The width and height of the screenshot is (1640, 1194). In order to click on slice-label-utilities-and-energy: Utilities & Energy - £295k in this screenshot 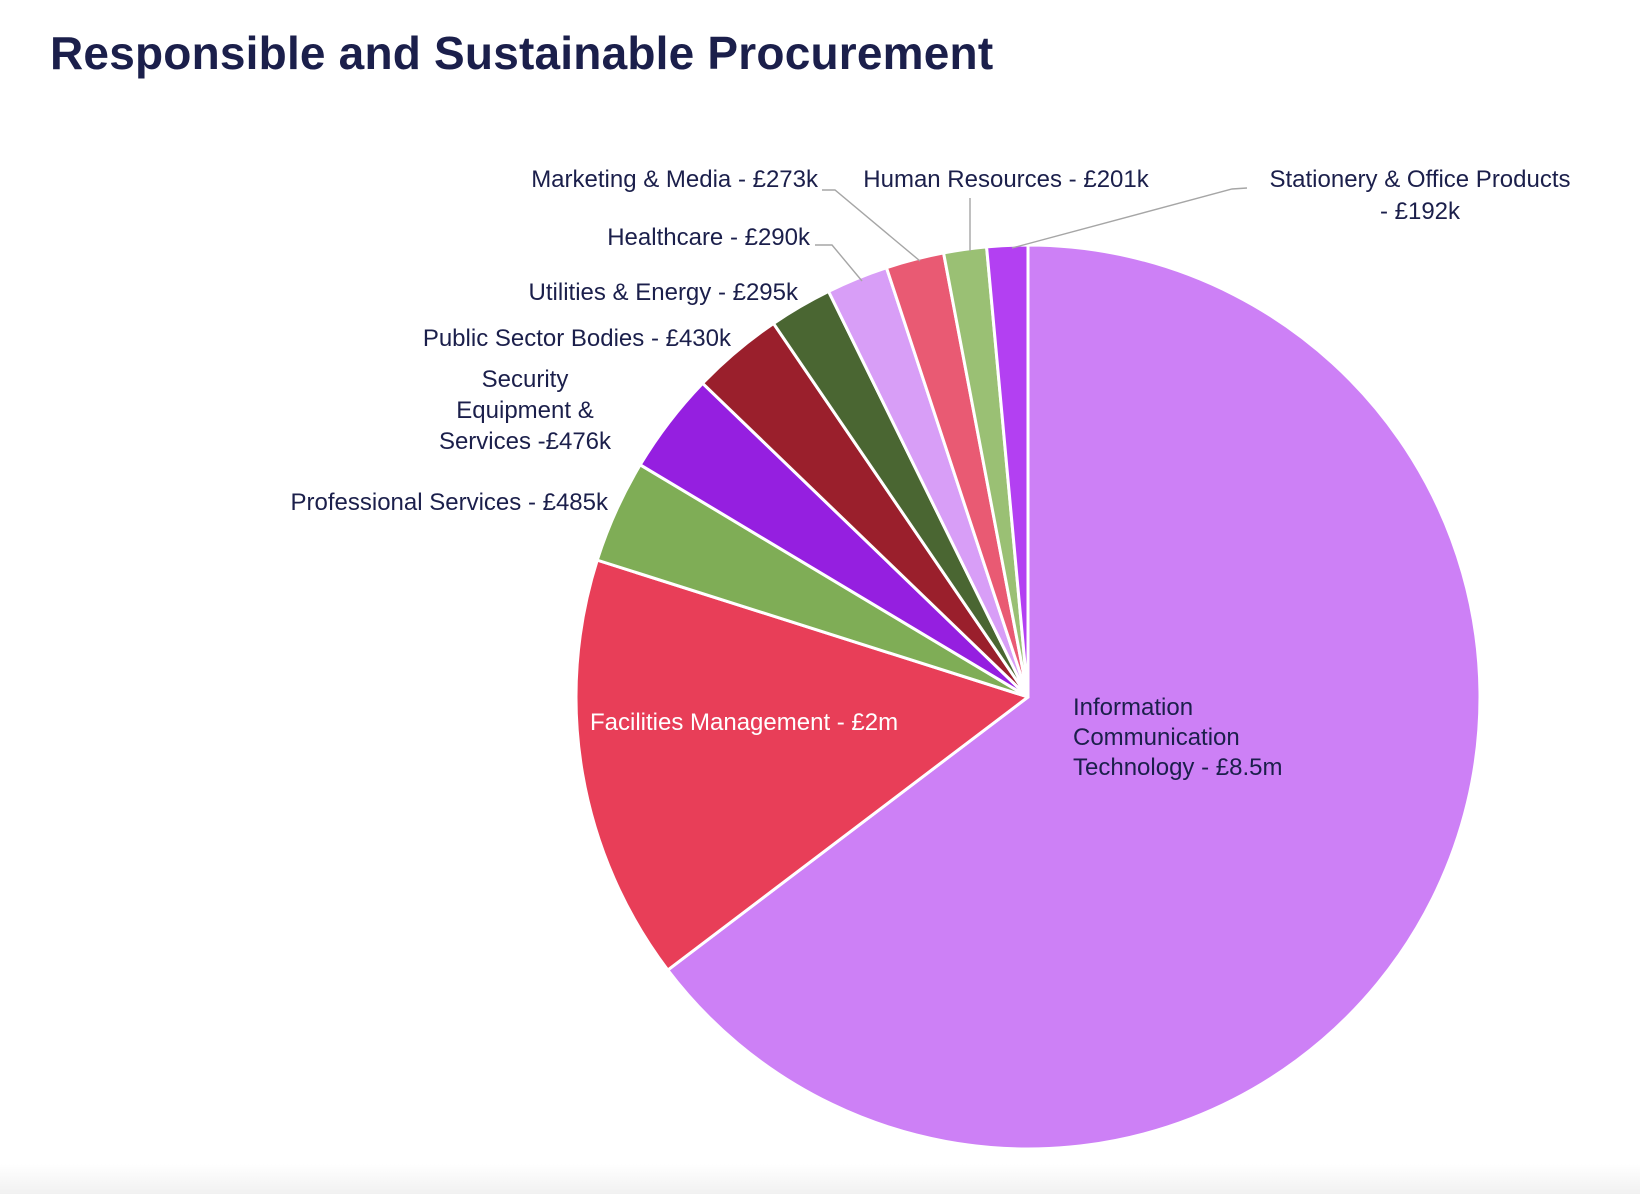, I will do `click(664, 292)`.